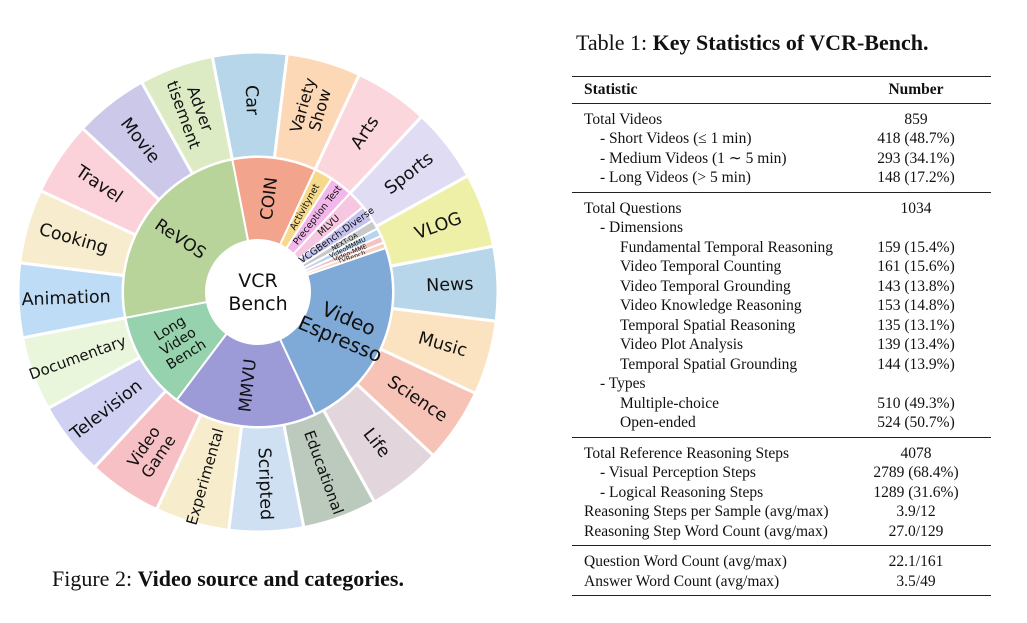 This screenshot has width=1027, height=623. Describe the element at coordinates (781, 384) in the screenshot. I see `table-row: - Types` at that location.